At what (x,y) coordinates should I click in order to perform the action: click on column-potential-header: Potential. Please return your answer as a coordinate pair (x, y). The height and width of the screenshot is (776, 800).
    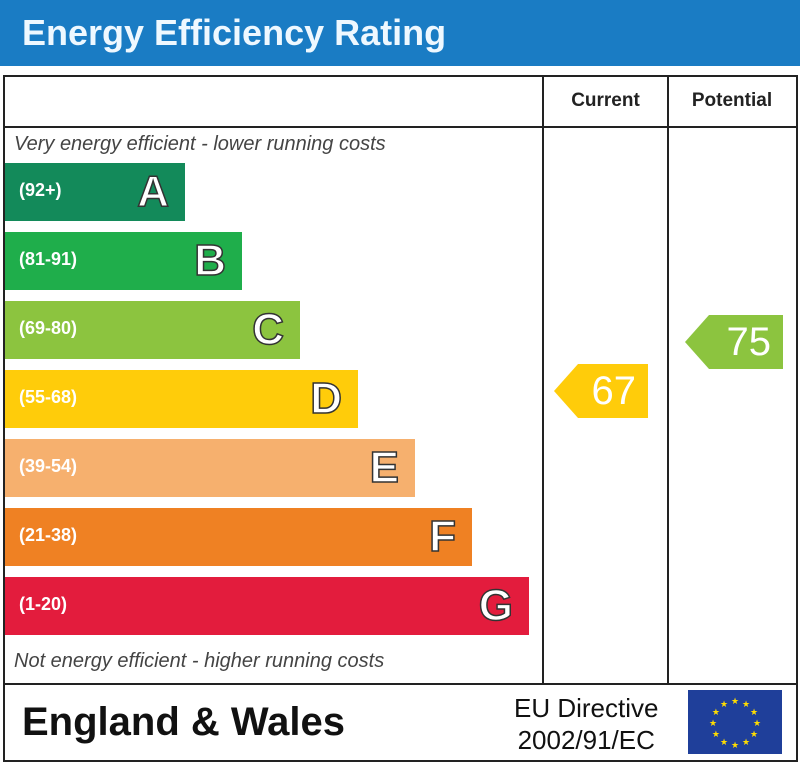
    Looking at the image, I should click on (732, 100).